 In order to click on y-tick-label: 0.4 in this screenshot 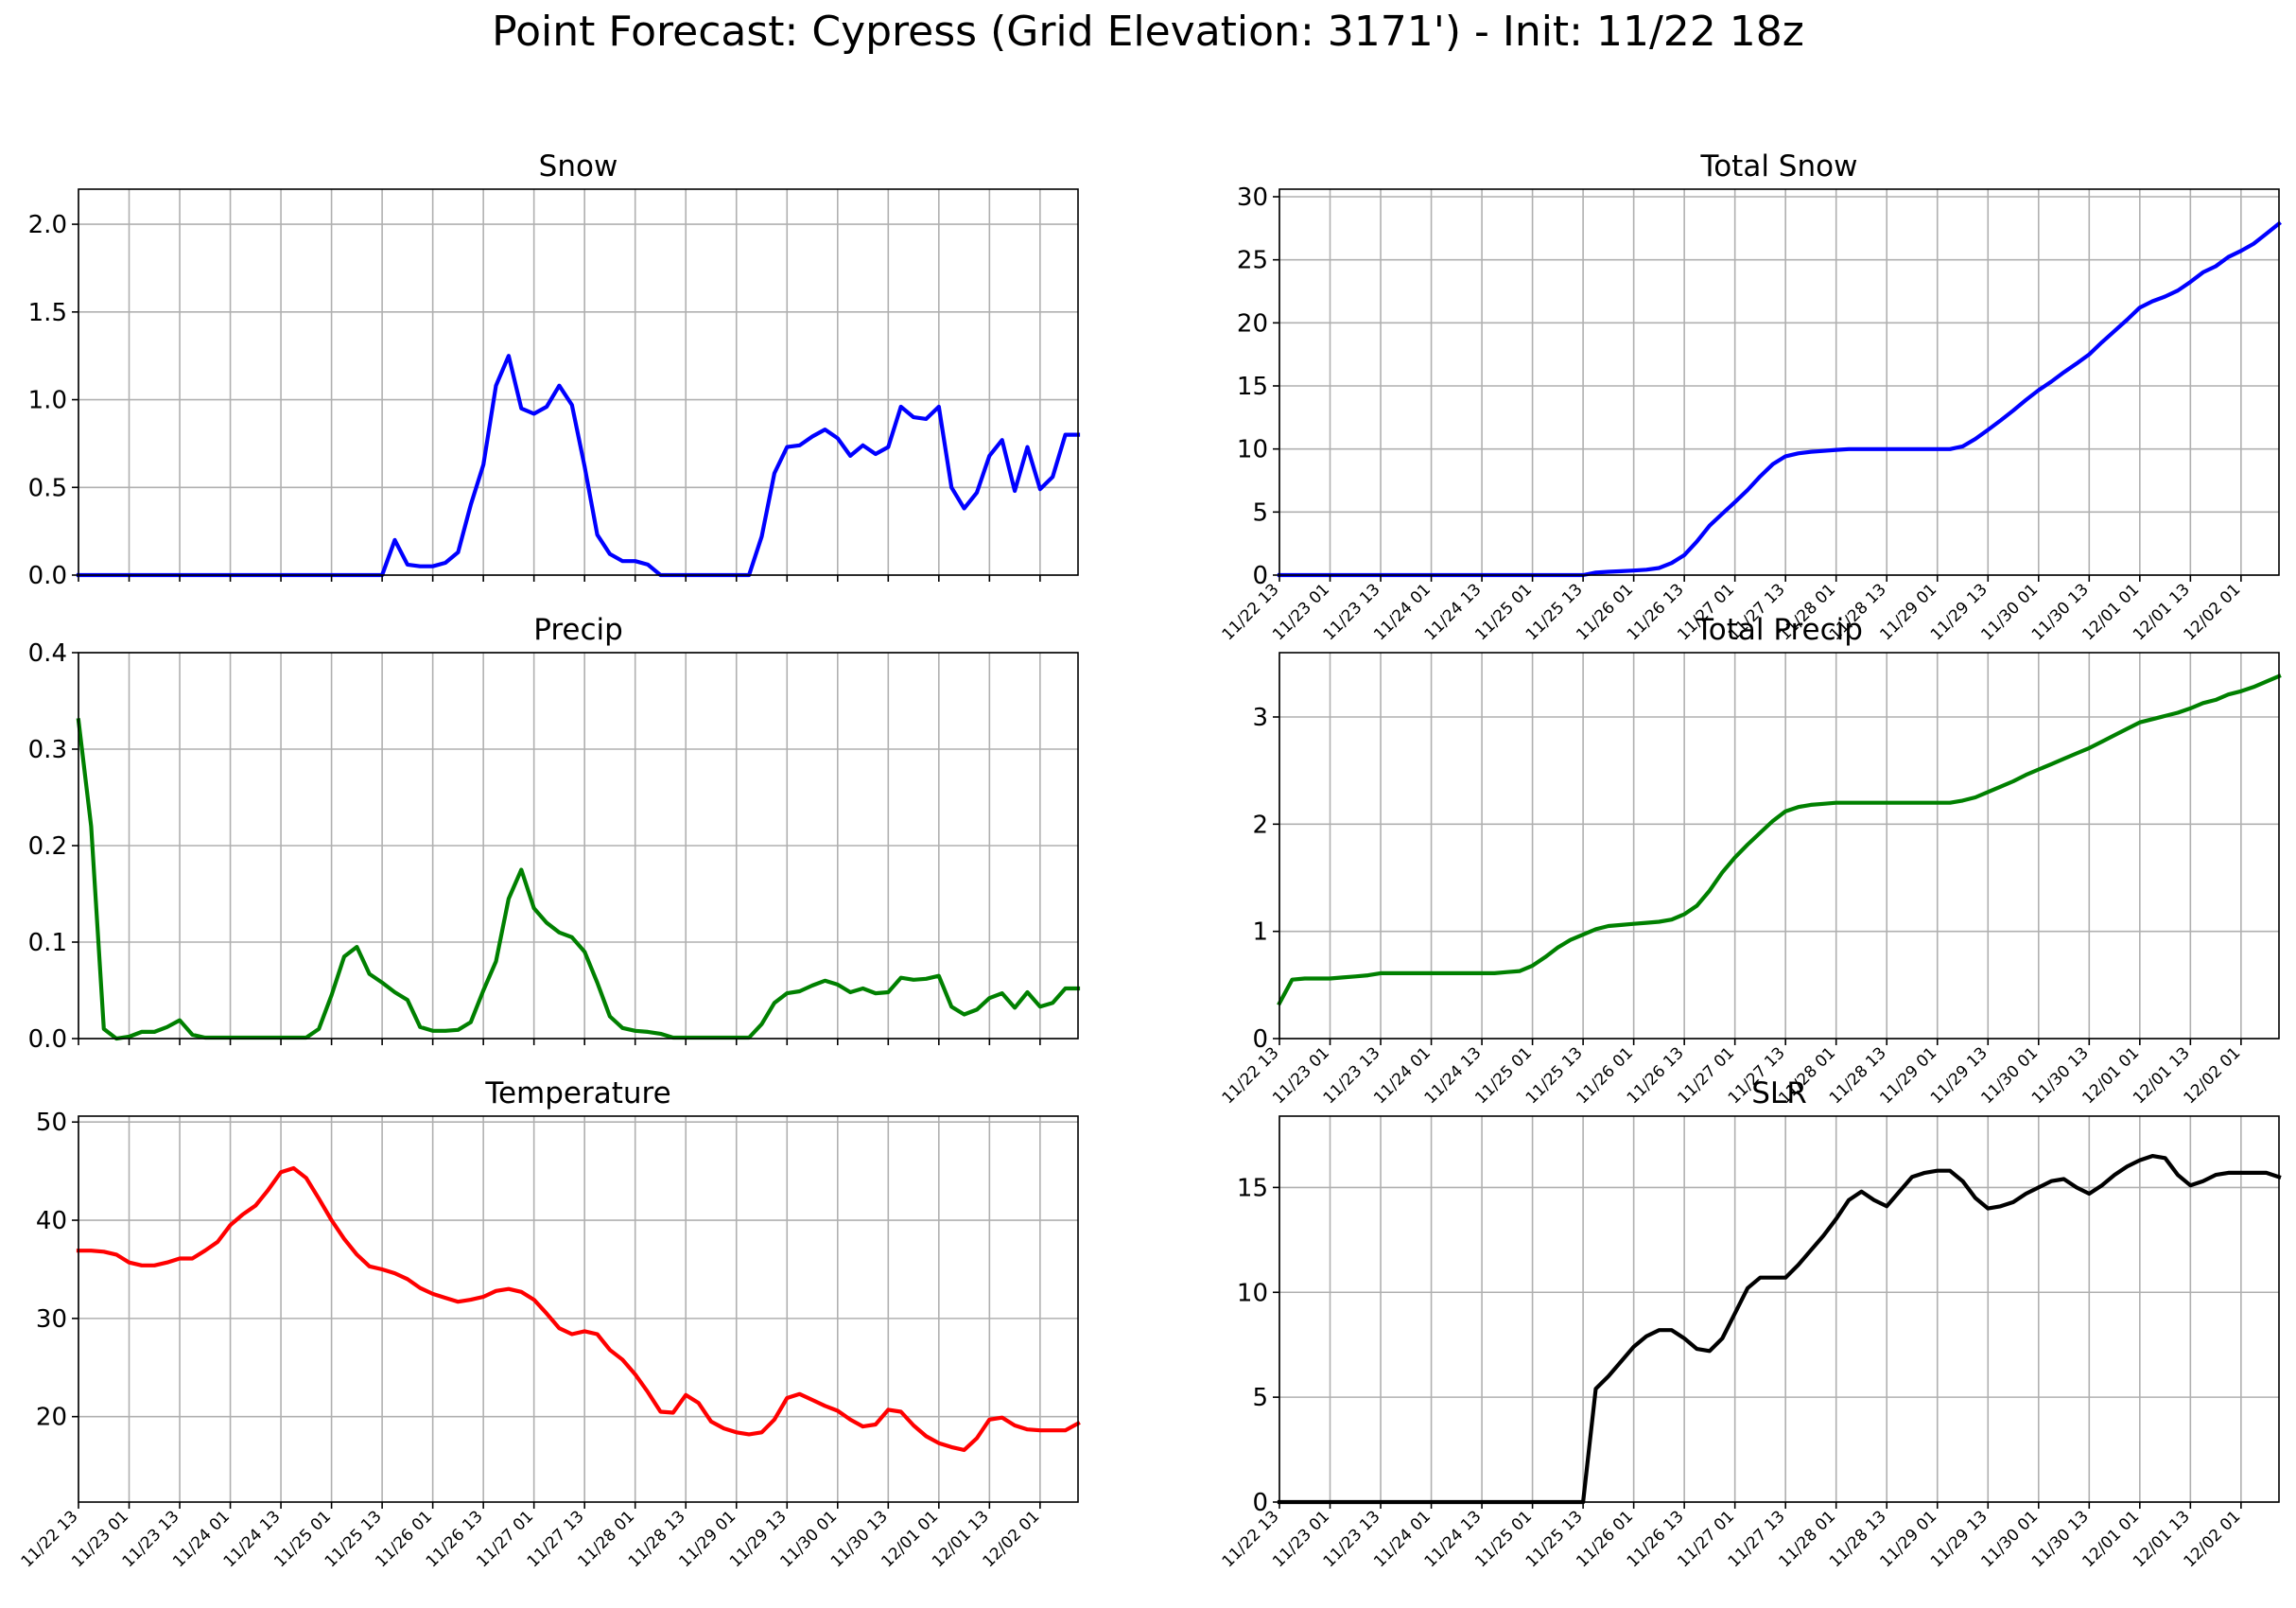, I will do `click(48, 653)`.